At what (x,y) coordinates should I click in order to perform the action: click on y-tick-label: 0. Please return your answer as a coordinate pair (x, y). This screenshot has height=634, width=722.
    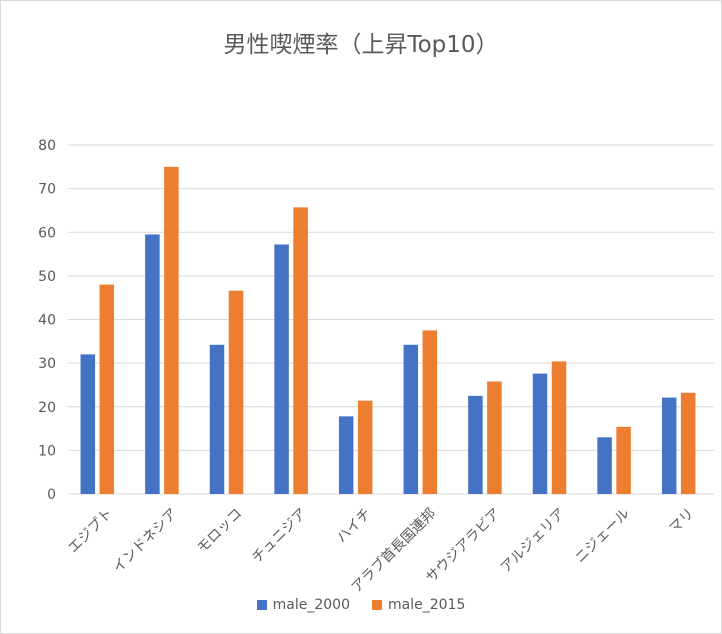
    Looking at the image, I should click on (51, 495).